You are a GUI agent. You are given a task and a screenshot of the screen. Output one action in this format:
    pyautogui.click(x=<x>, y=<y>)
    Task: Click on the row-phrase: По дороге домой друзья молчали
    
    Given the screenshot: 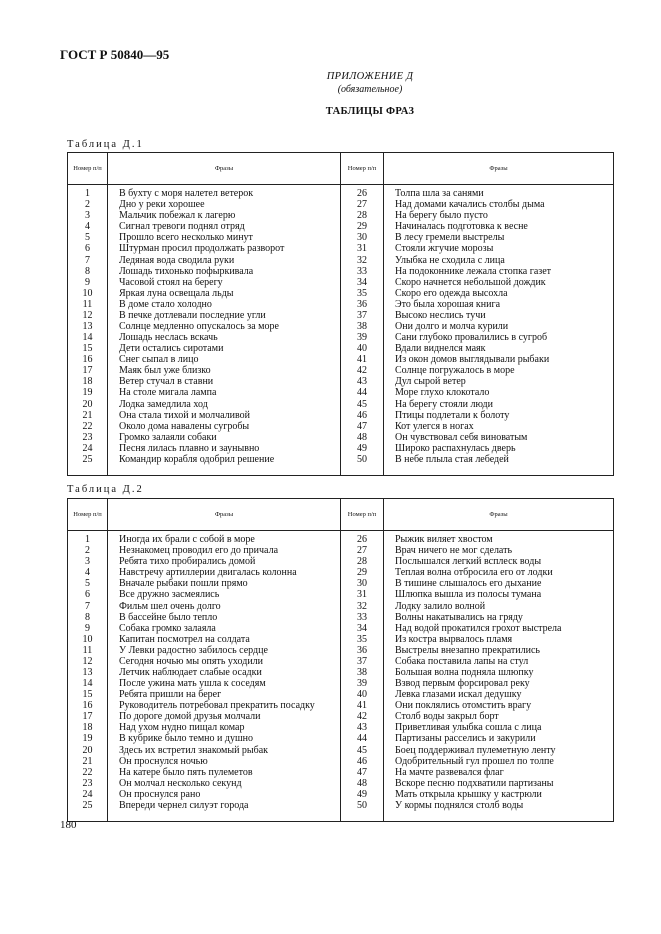 What is the action you would take?
    pyautogui.click(x=224, y=717)
    